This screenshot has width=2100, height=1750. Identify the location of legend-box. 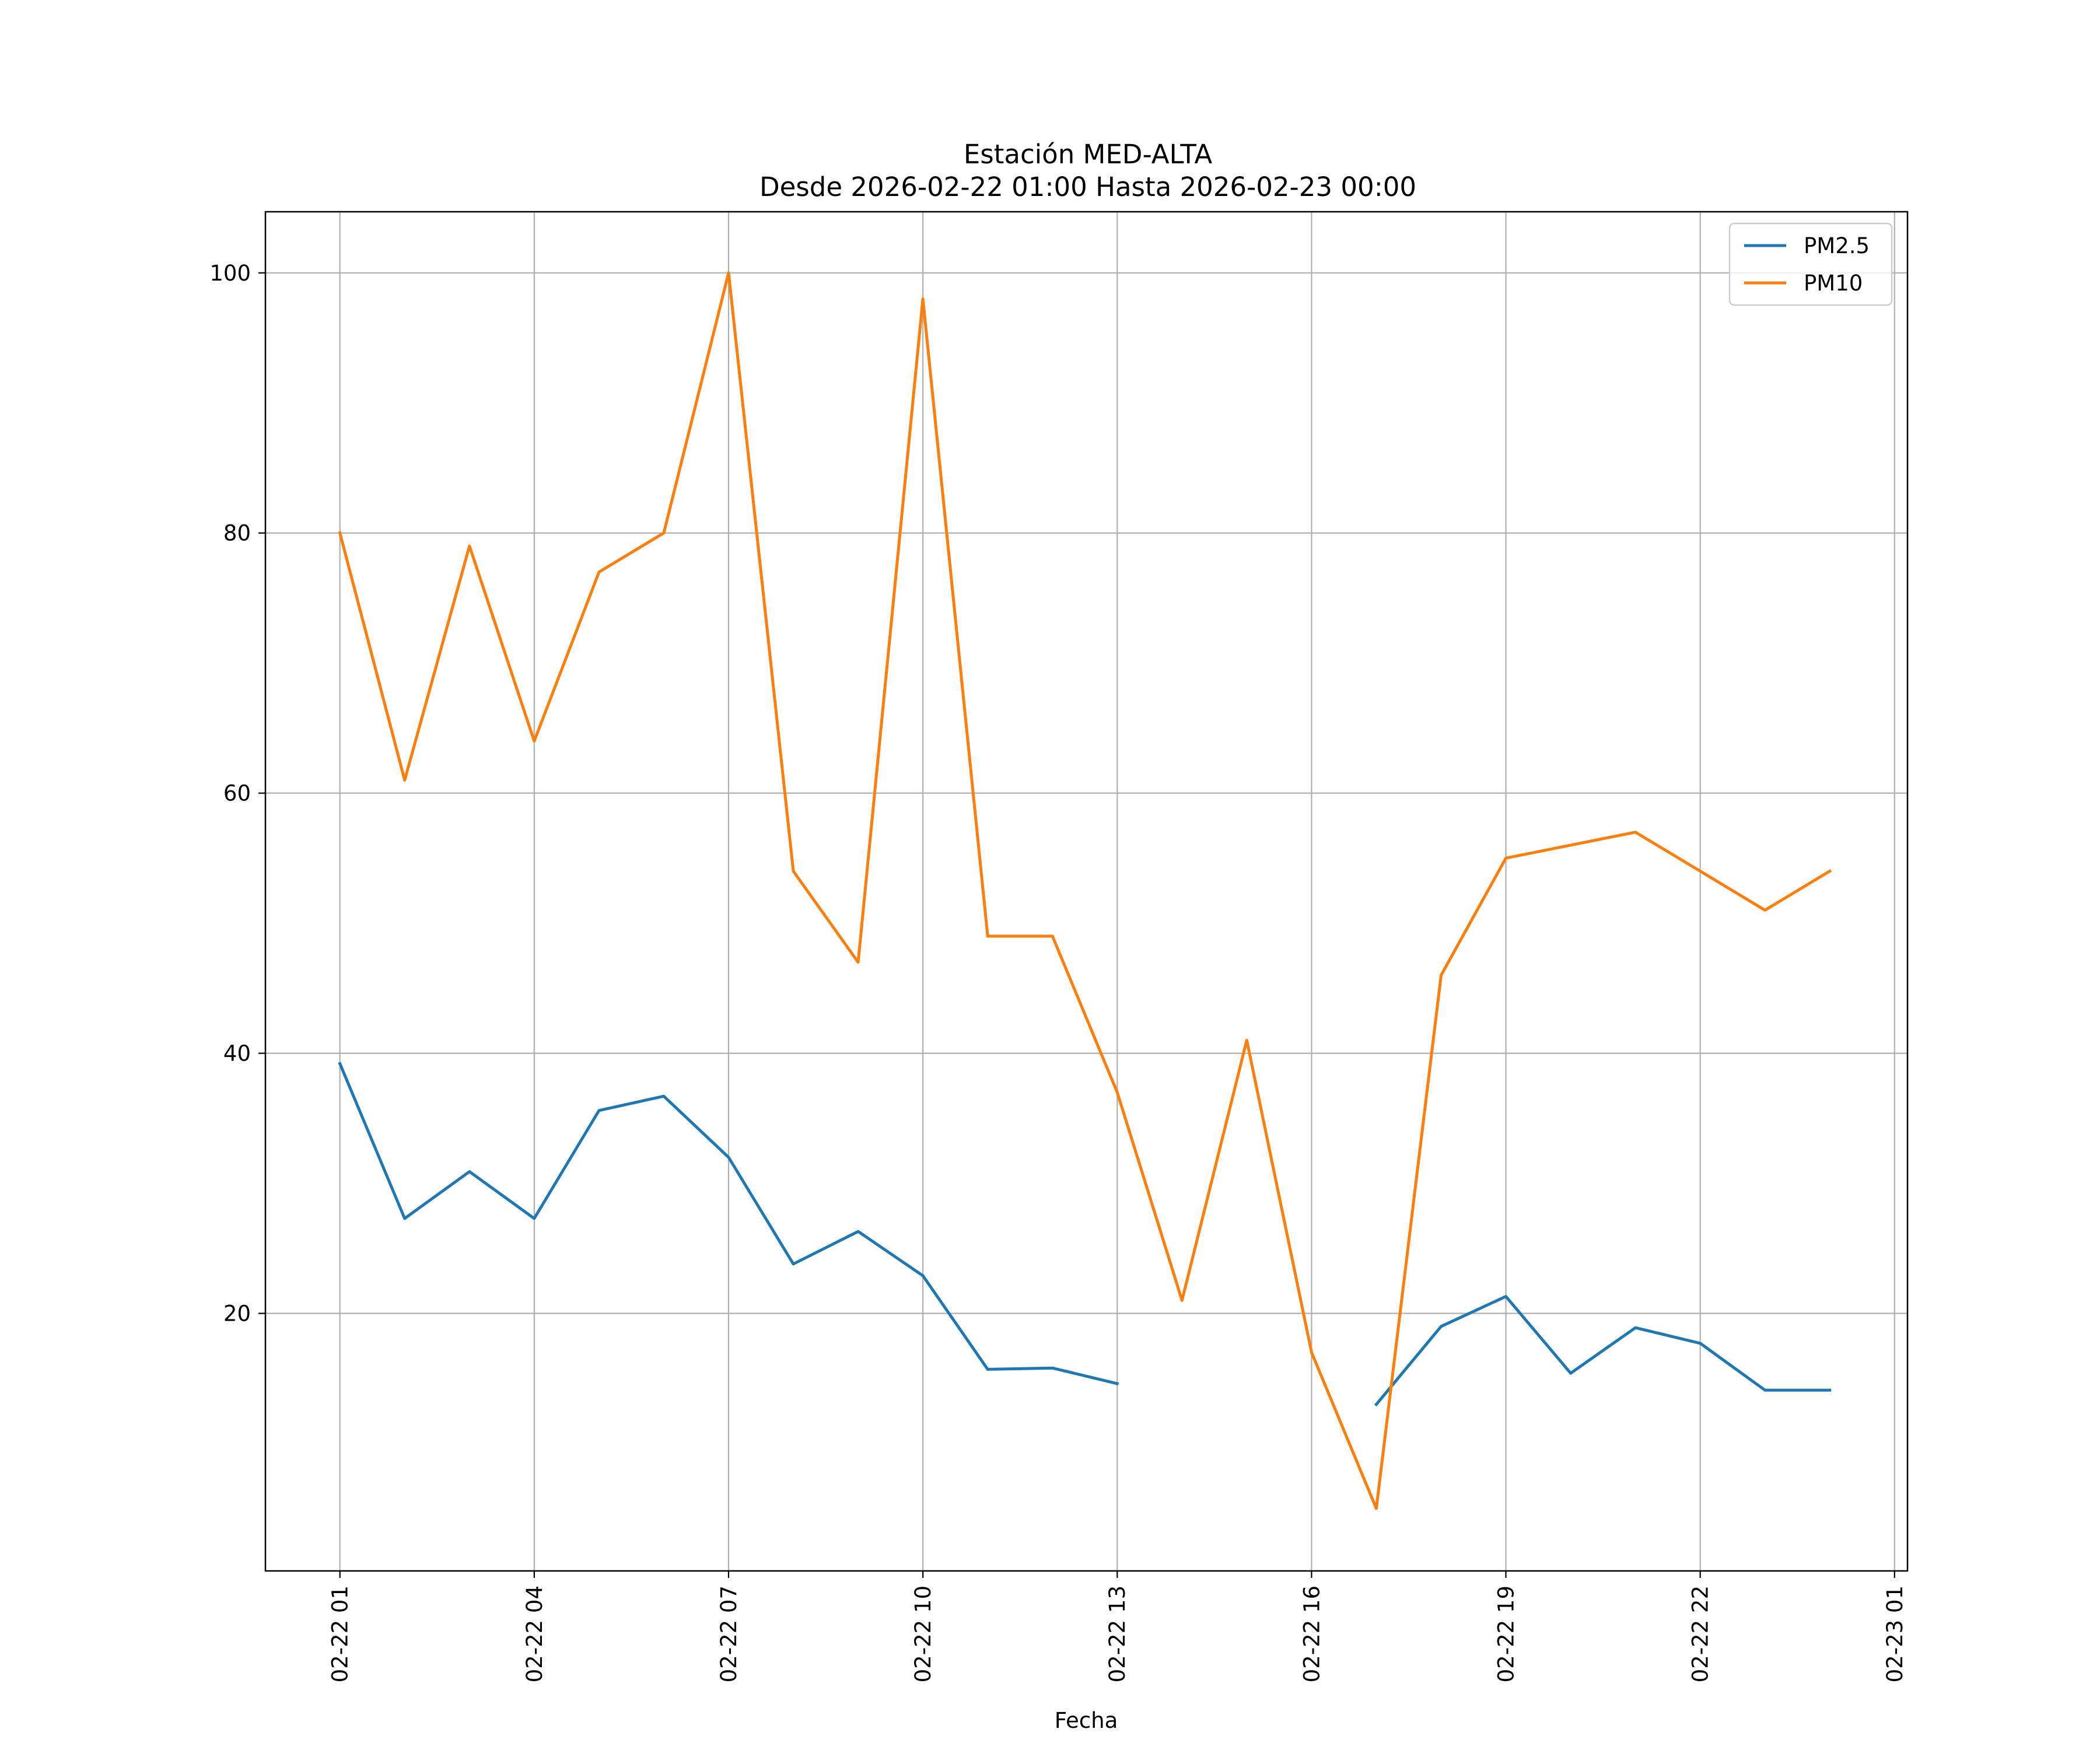
(1810, 264).